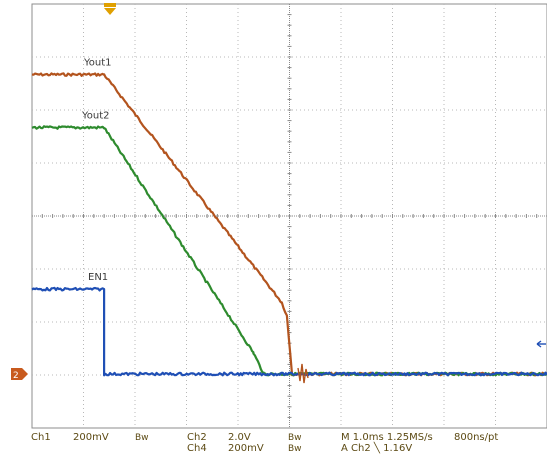 The height and width of the screenshot is (454, 547). Describe the element at coordinates (97, 63) in the screenshot. I see `trace-label-yout1: Yout1` at that location.